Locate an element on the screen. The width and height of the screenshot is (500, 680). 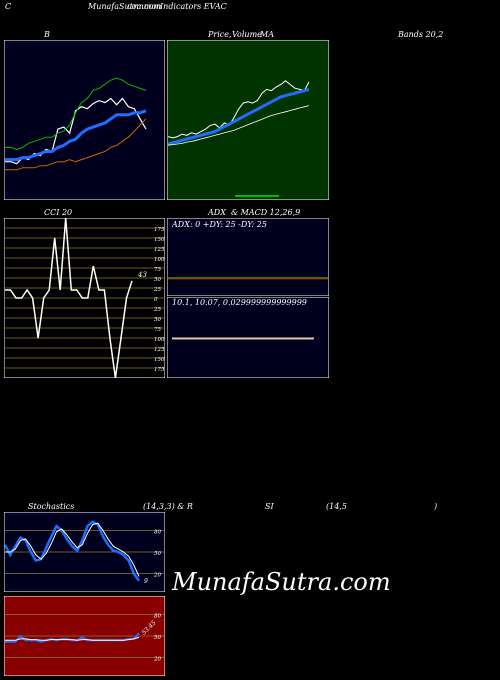
bands-label: Bands 20,2 is located at coordinates (421, 34).